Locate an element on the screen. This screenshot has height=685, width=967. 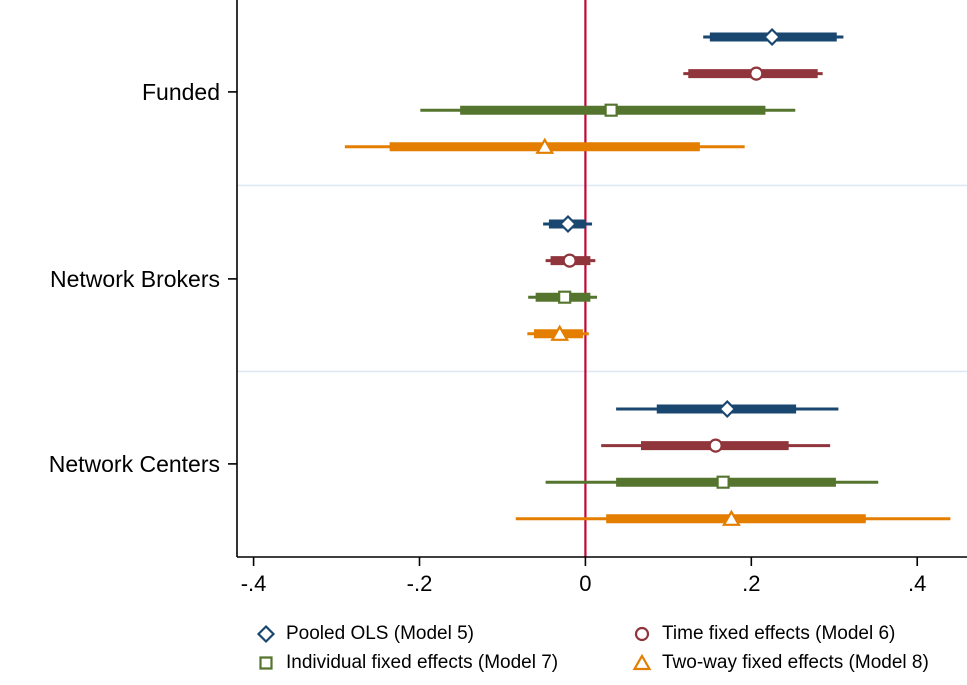
circle-icon is located at coordinates (642, 634).